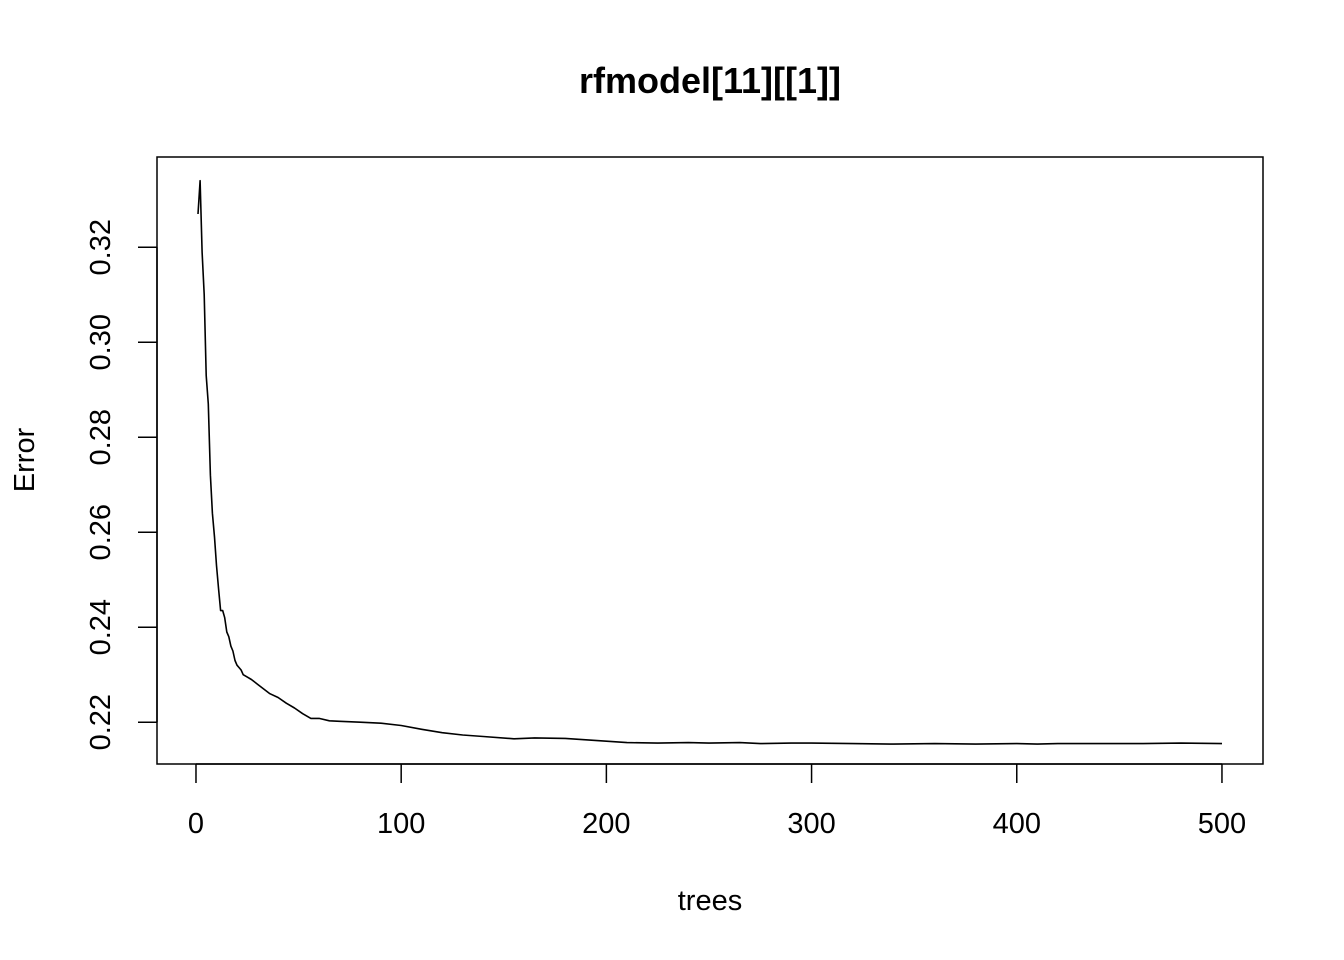 Image resolution: width=1344 pixels, height=960 pixels. What do you see at coordinates (1017, 824) in the screenshot?
I see `x-tick-label: 400` at bounding box center [1017, 824].